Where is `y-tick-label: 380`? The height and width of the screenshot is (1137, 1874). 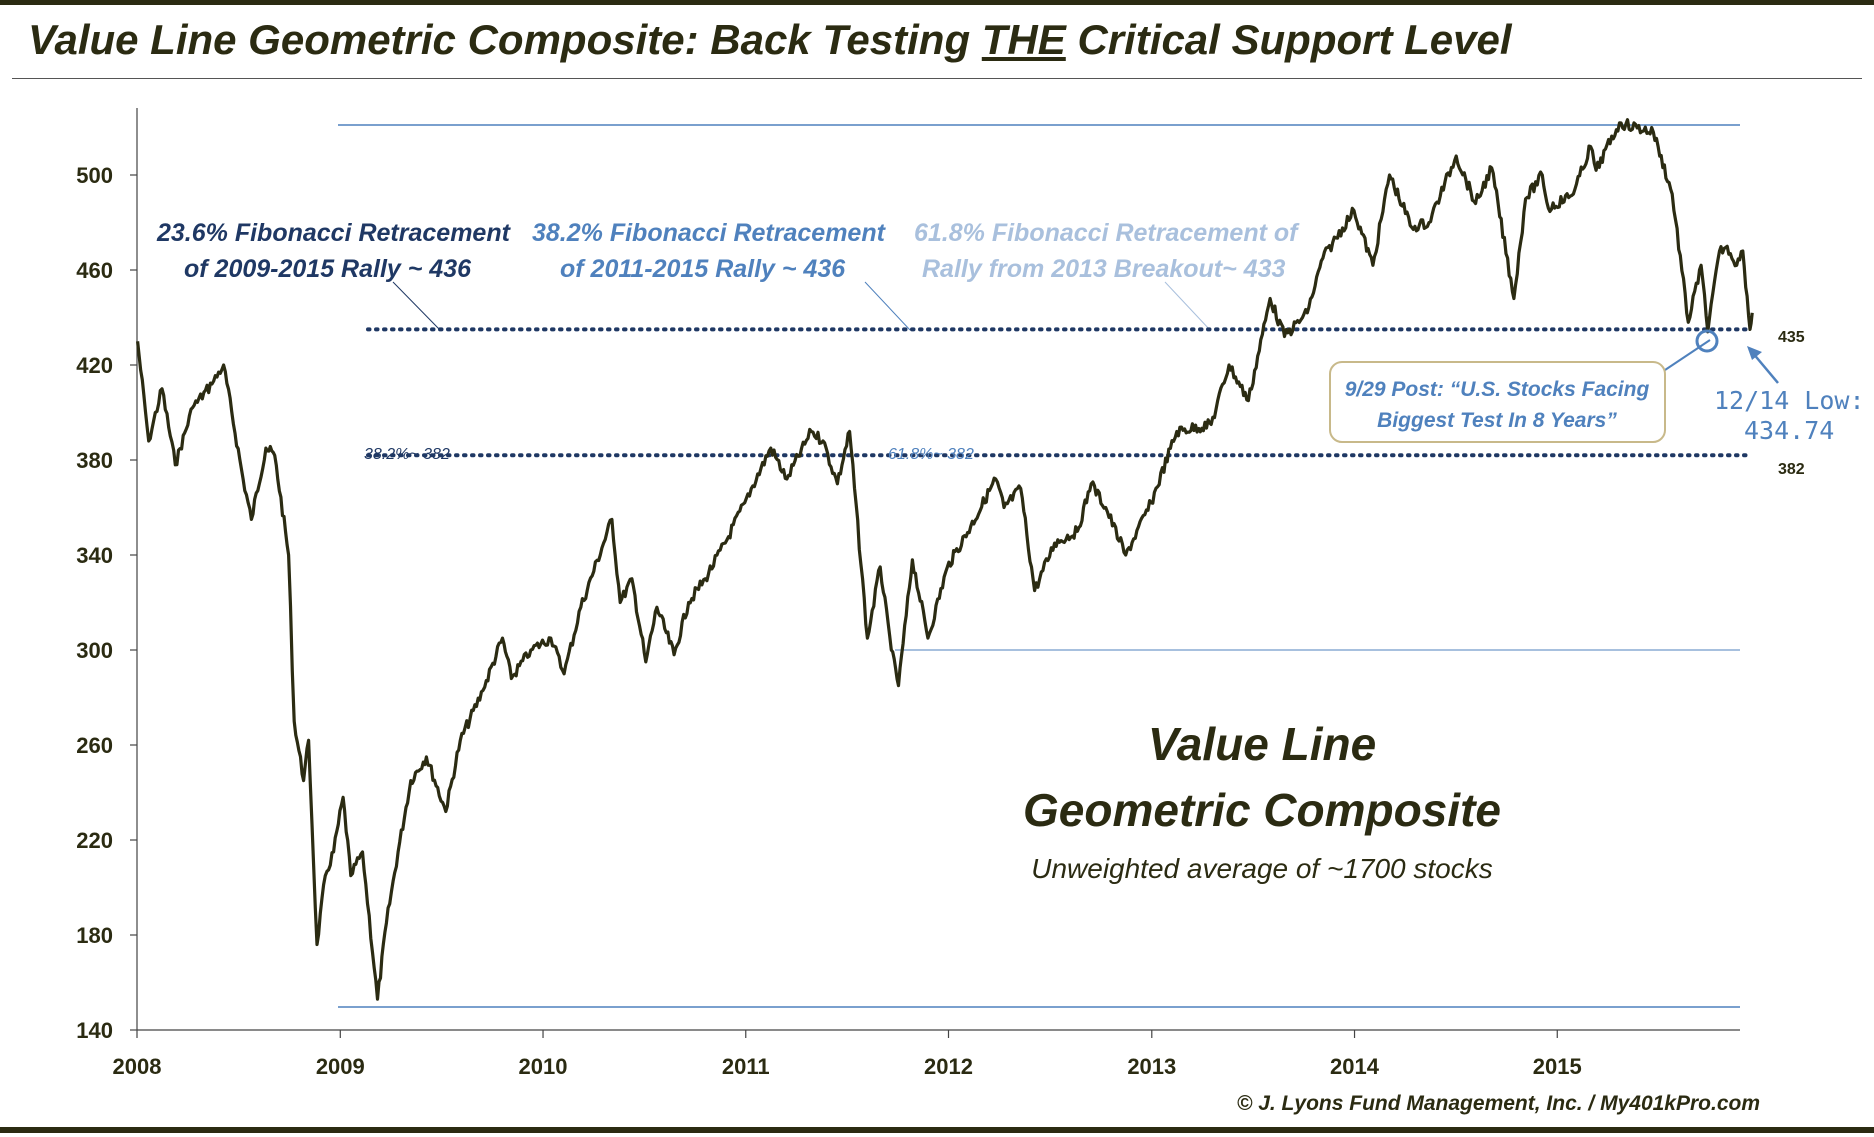
y-tick-label: 380 is located at coordinates (94, 460).